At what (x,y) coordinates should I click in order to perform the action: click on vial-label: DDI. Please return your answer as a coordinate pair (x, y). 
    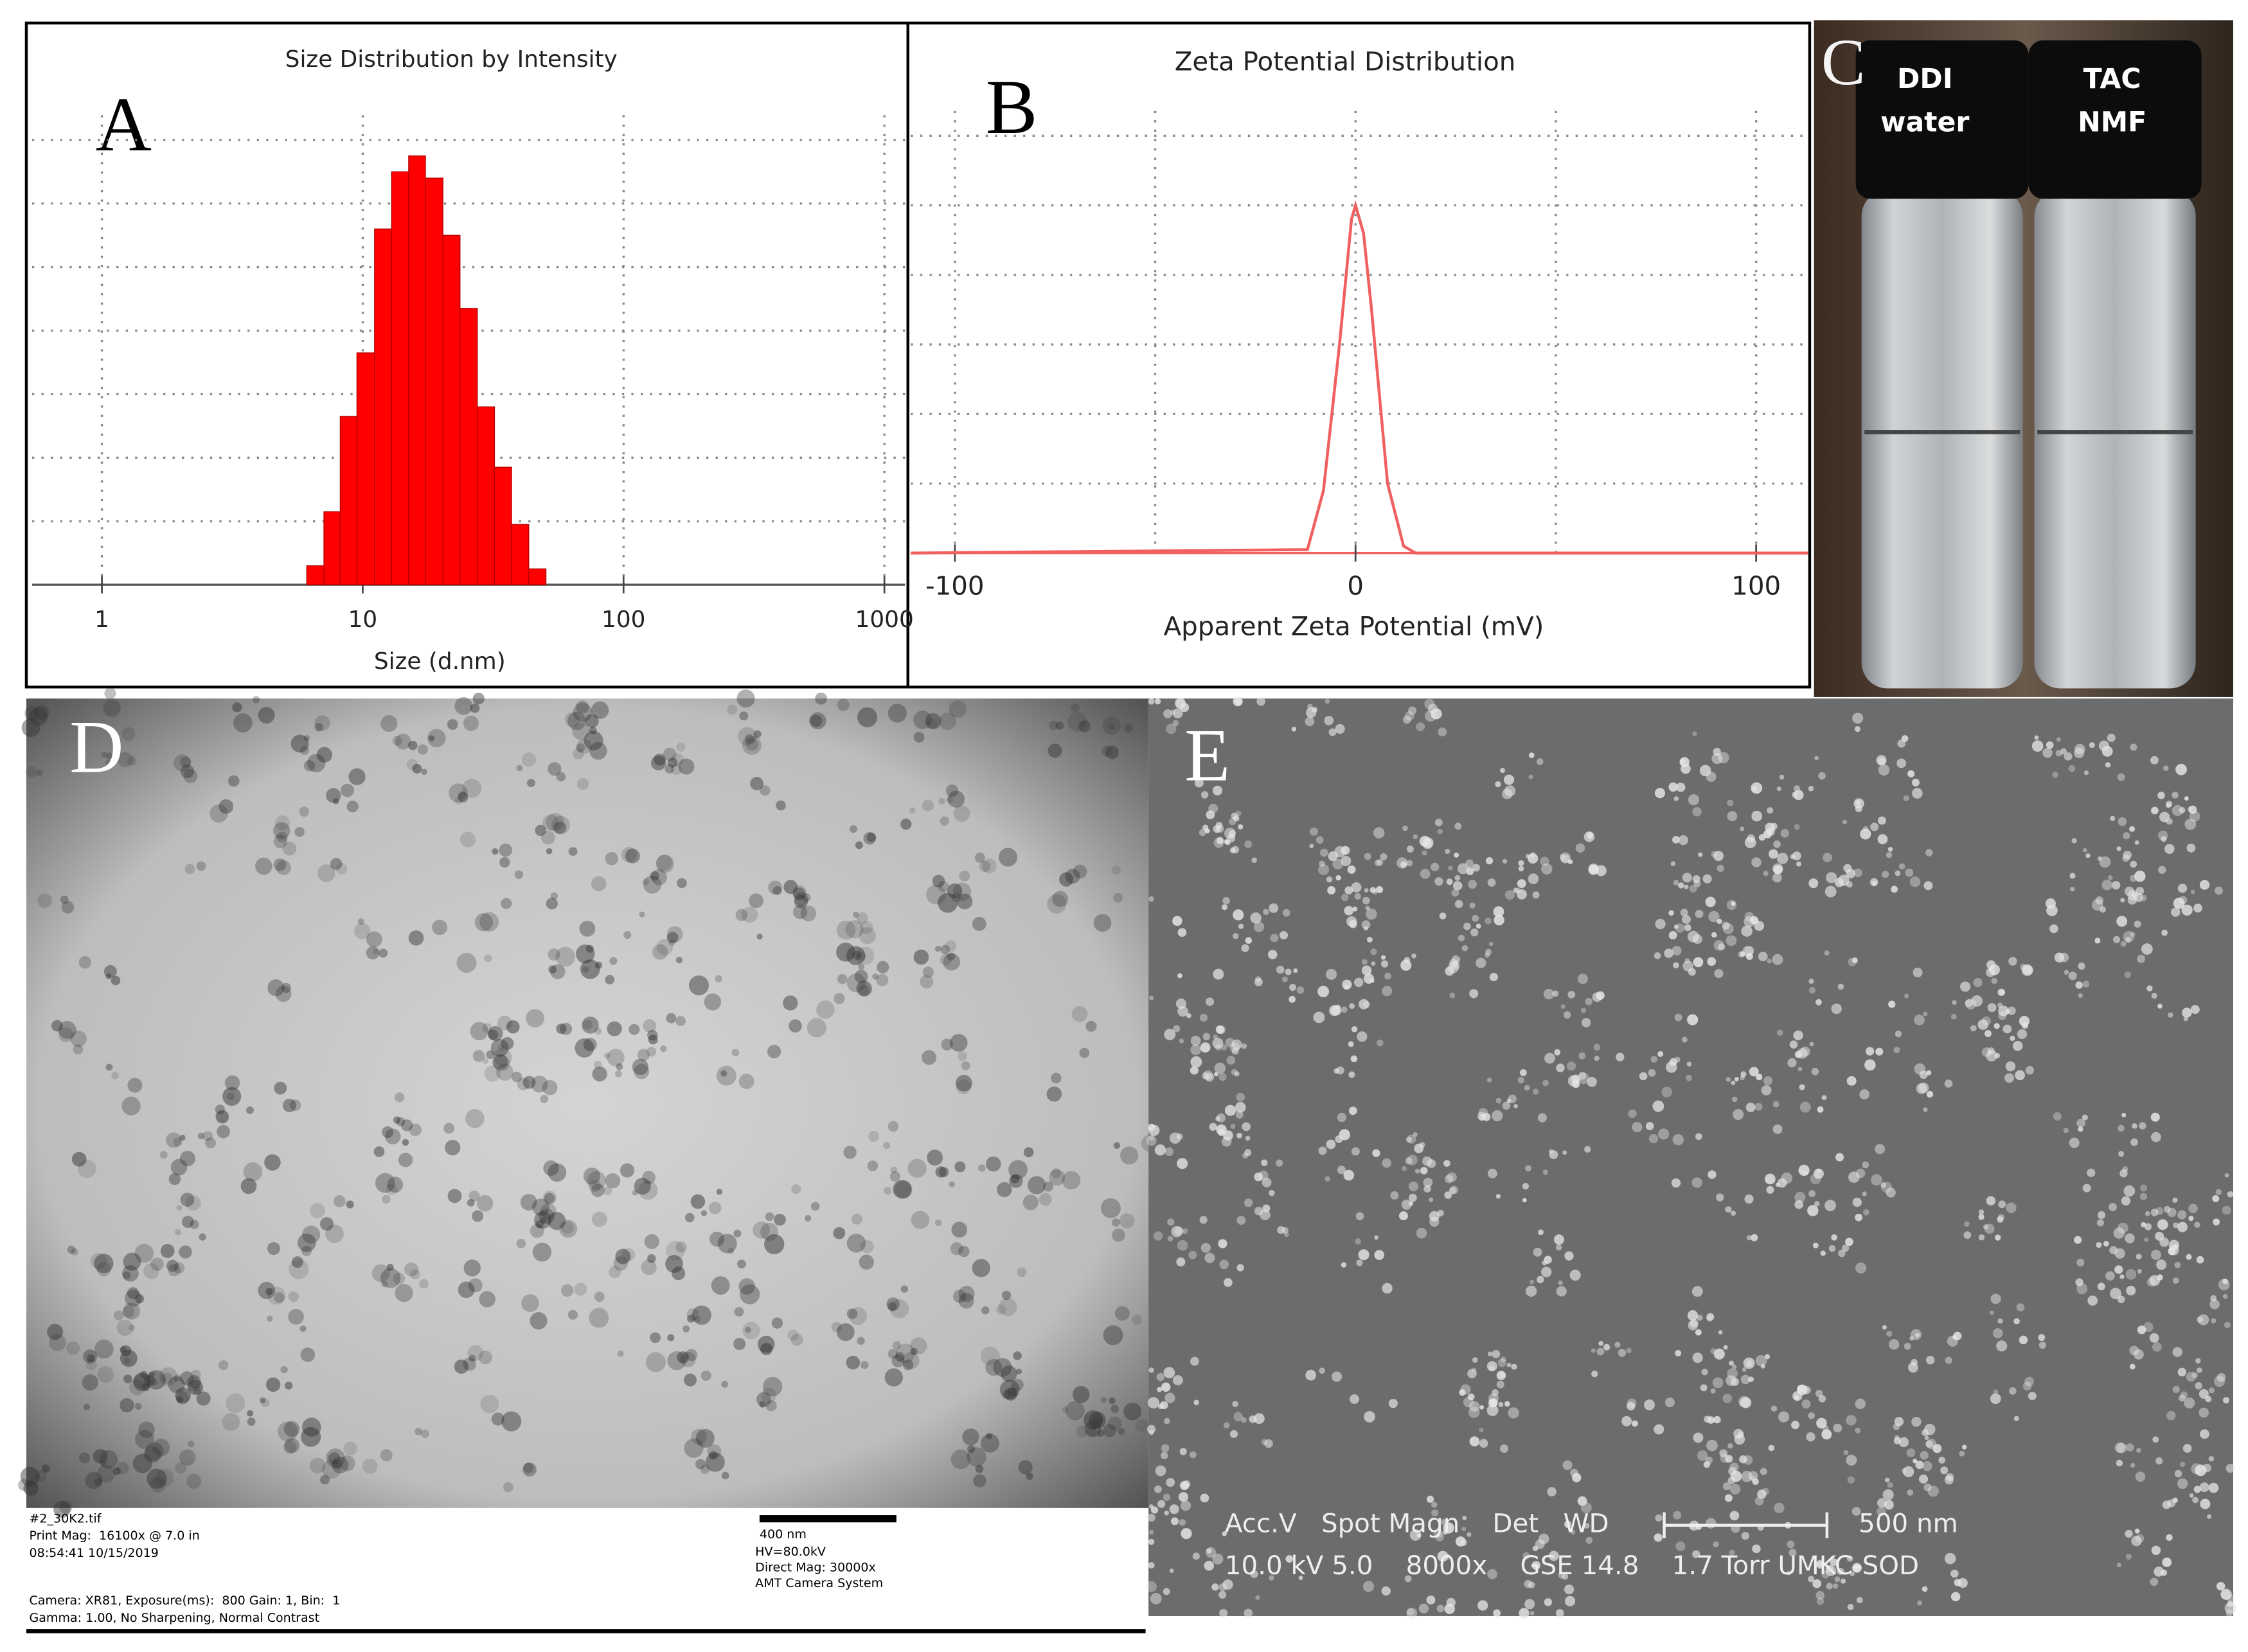
    Looking at the image, I should click on (1925, 79).